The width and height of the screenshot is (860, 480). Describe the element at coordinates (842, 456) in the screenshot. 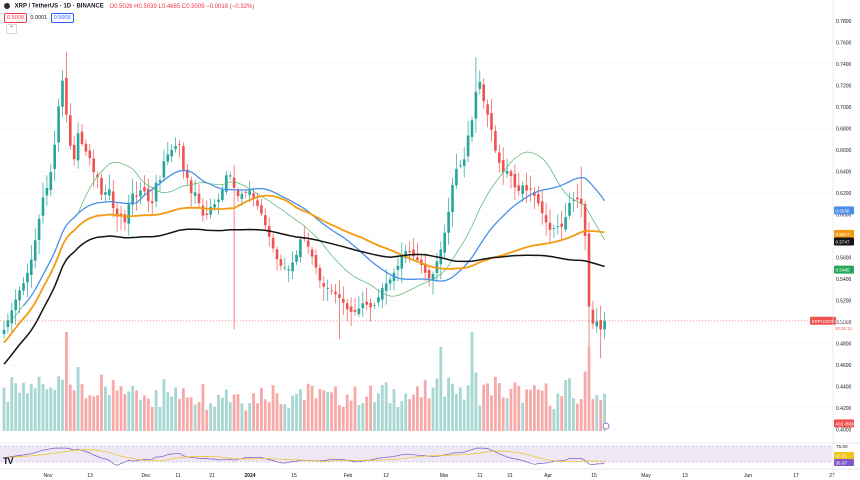

I see `rsi-axis-tag-text: 40.41` at that location.